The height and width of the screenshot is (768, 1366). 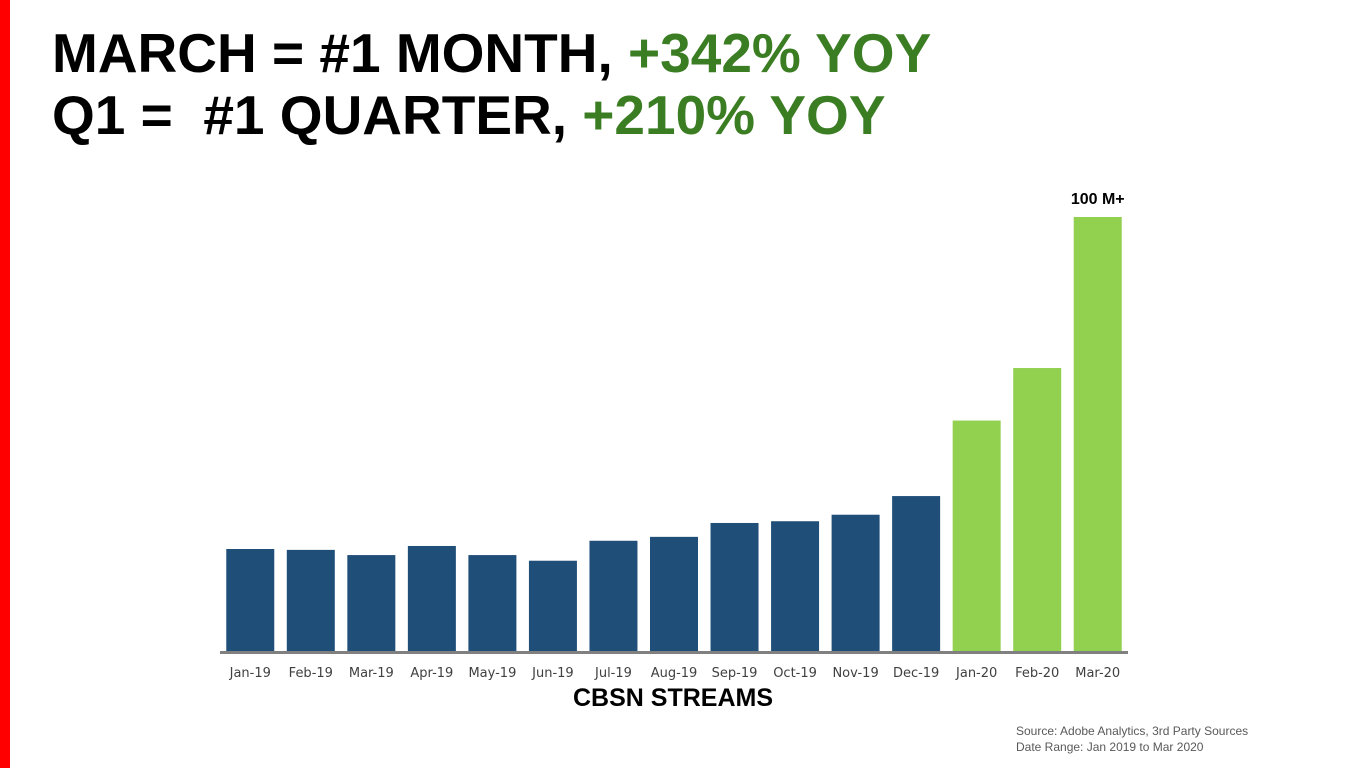 I want to click on x-tick-label: Jun-19, so click(x=552, y=673).